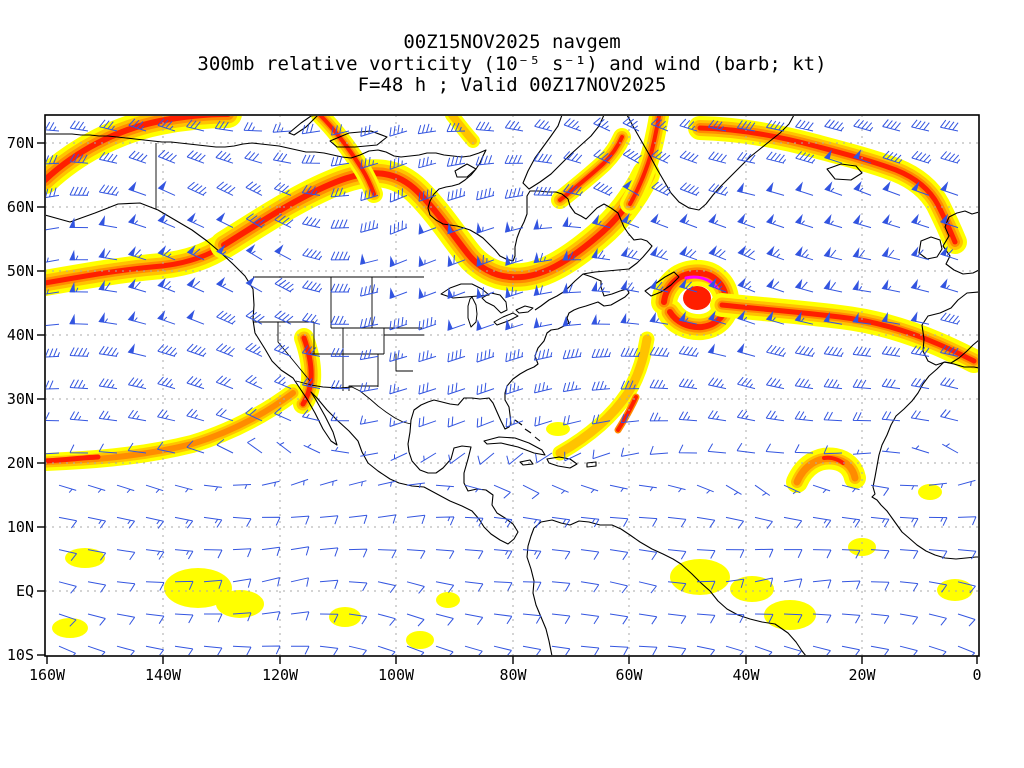 The width and height of the screenshot is (1024, 768). I want to click on latitude-label: 40N, so click(20, 335).